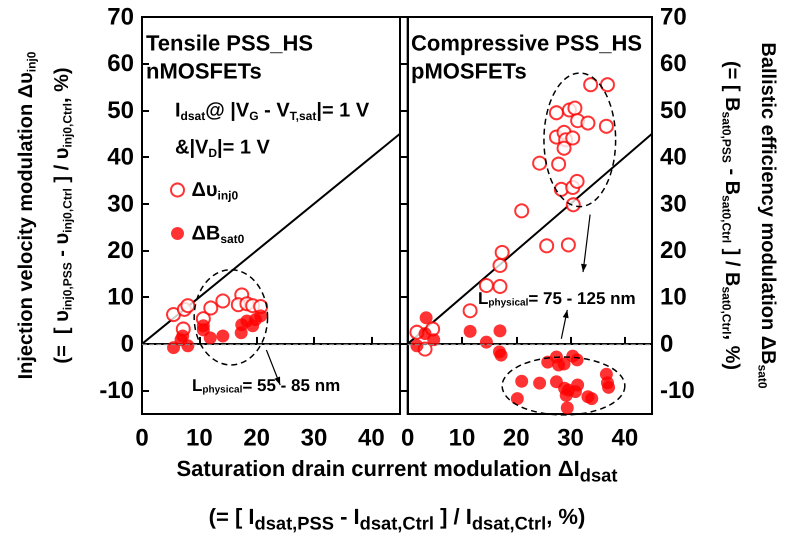  I want to click on text: pMOSFETs, so click(469, 71).